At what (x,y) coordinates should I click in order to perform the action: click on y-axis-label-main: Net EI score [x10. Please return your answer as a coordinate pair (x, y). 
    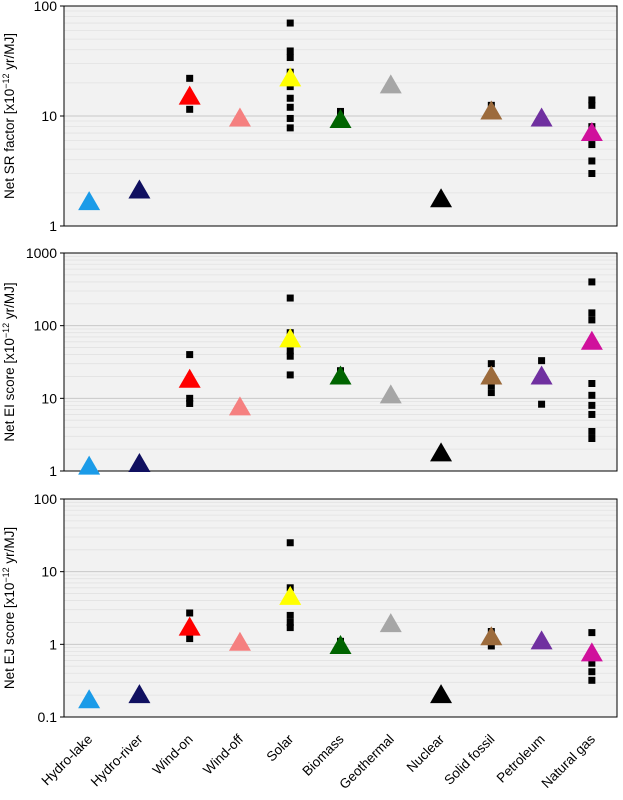
    Looking at the image, I should click on (9, 390).